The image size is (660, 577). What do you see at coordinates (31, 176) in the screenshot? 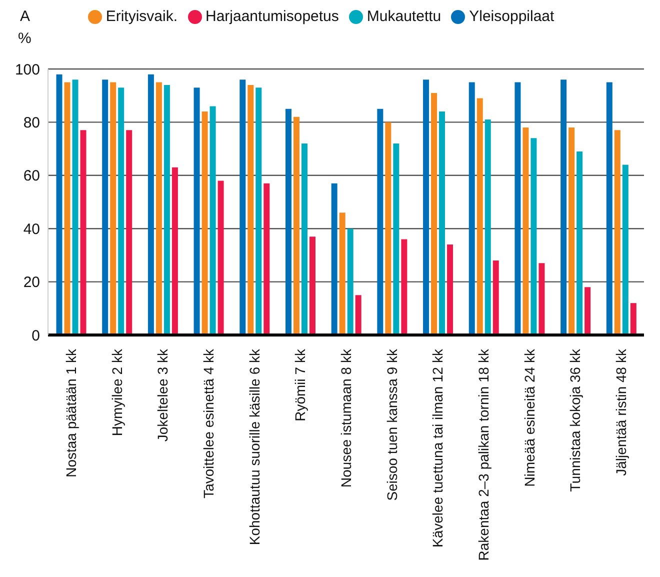
I see `y-tick-label: 60` at bounding box center [31, 176].